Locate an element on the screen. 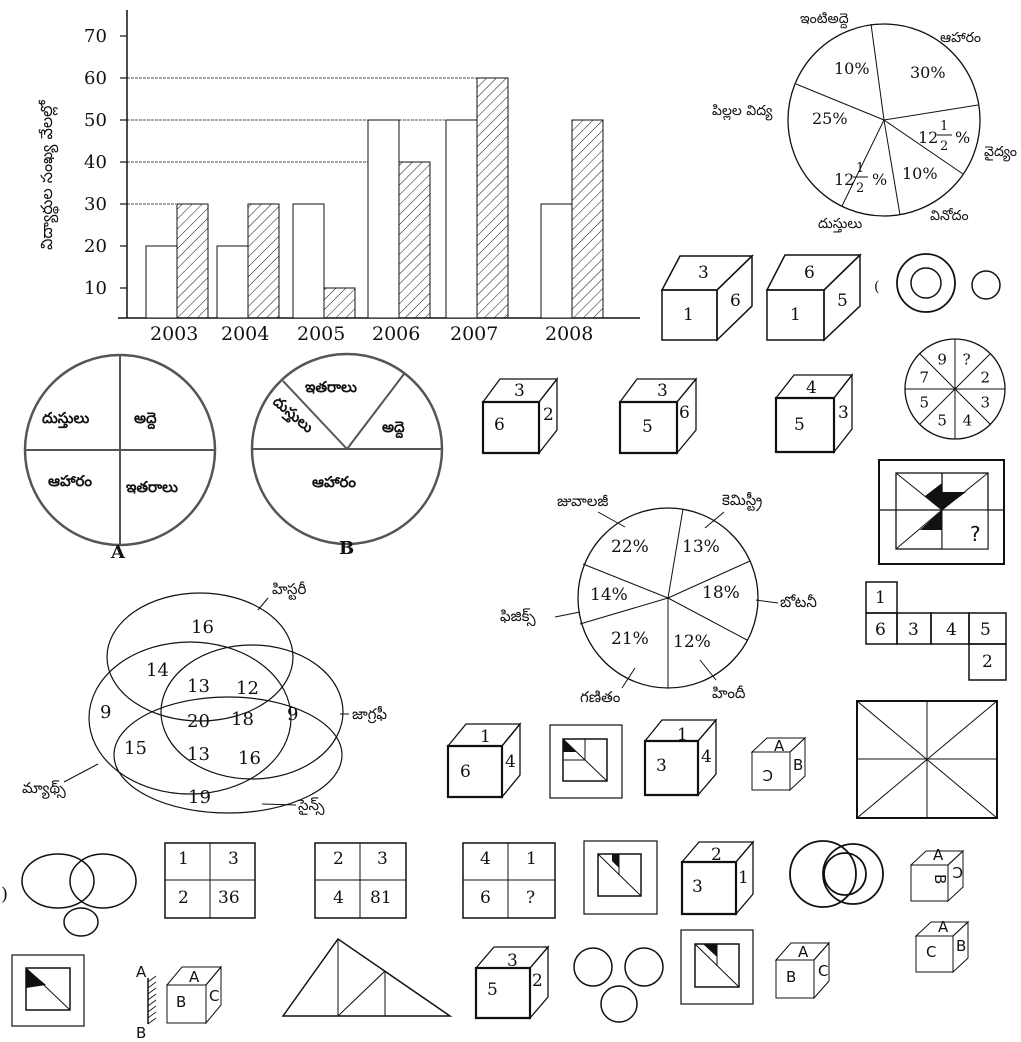 The image size is (1021, 1042). cube-net: 1 6 3 4 5 2 is located at coordinates (936, 631).